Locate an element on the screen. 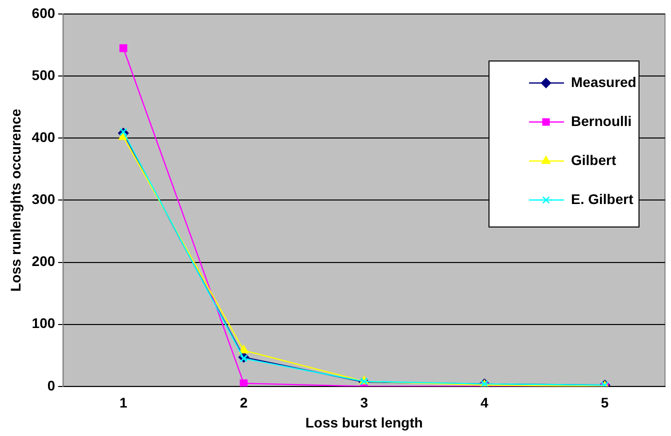  y-axis-title: Loss runlenghts occurence is located at coordinates (15, 200).